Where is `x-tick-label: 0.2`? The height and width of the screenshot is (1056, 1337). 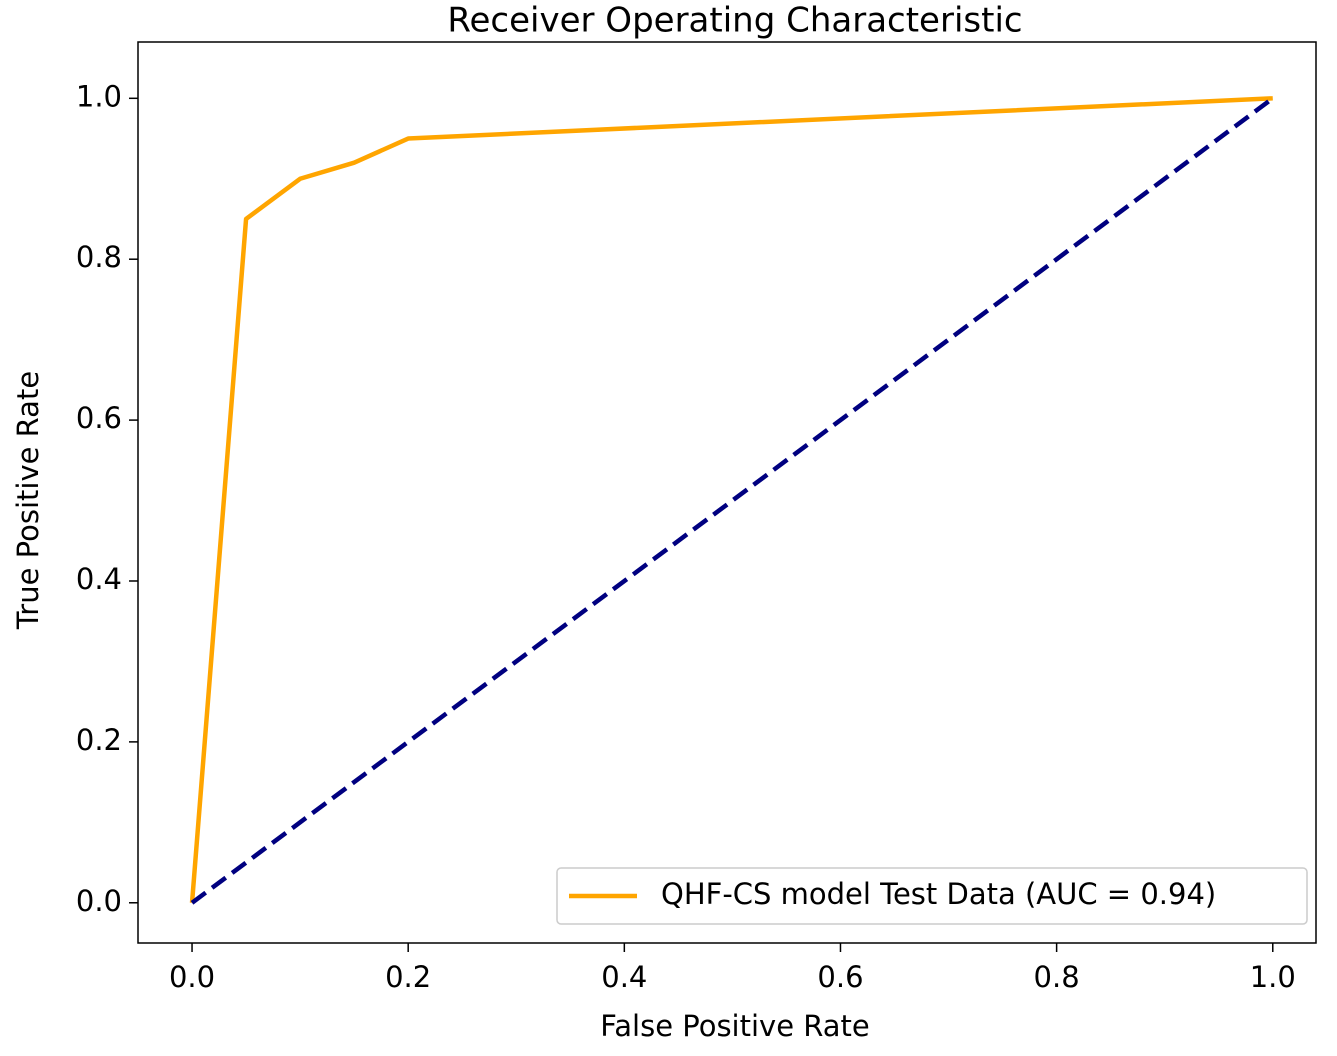 x-tick-label: 0.2 is located at coordinates (408, 977).